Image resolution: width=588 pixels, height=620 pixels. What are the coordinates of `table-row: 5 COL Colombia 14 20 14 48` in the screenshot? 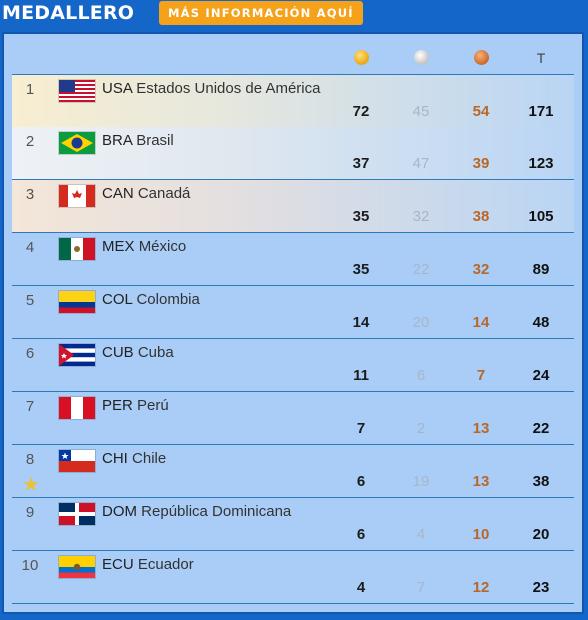 It's located at (293, 312).